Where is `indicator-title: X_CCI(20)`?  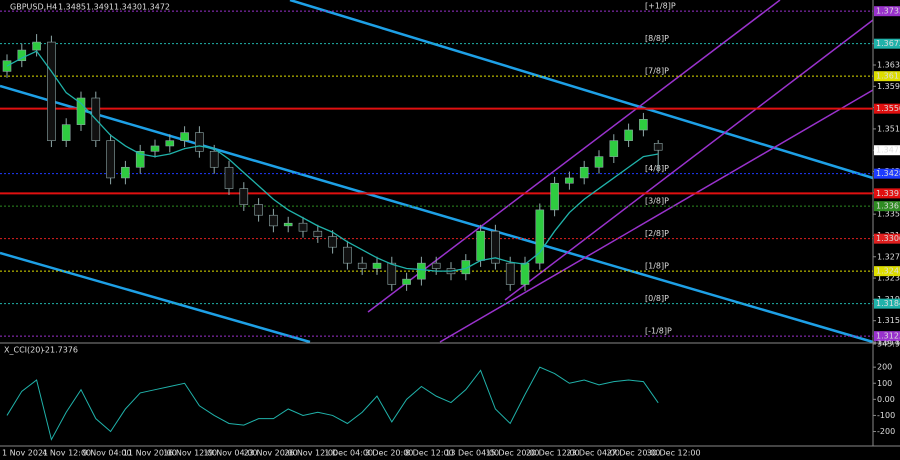
indicator-title: X_CCI(20) is located at coordinates (23, 350).